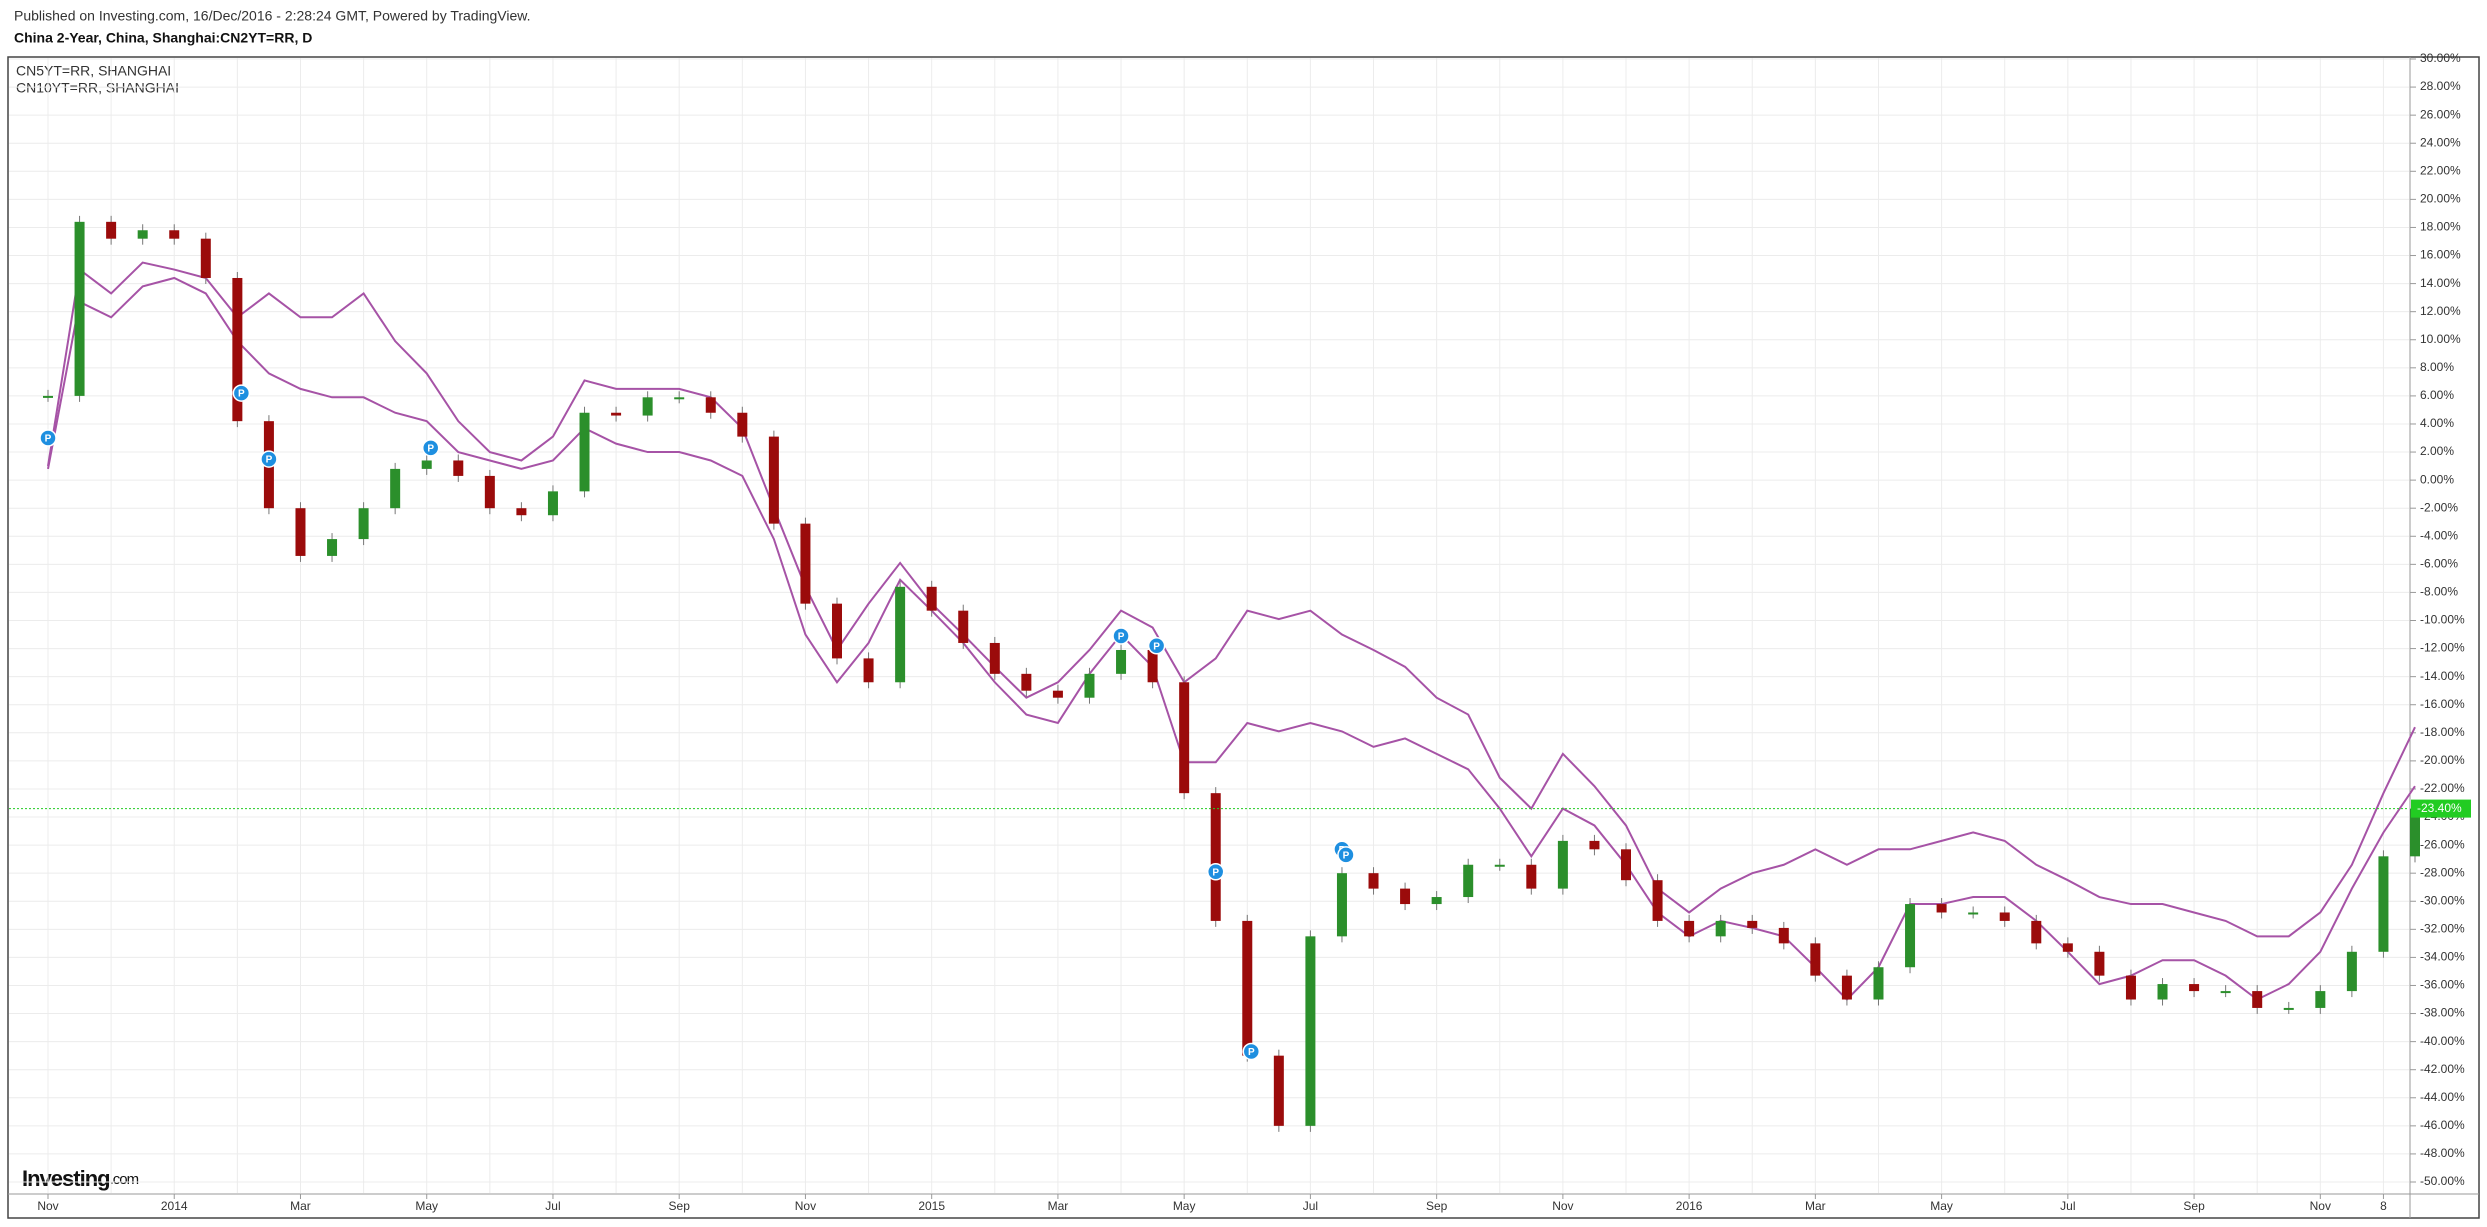 Image resolution: width=2487 pixels, height=1227 pixels. Describe the element at coordinates (2442, 648) in the screenshot. I see `y-tick-label: -12.00%` at that location.